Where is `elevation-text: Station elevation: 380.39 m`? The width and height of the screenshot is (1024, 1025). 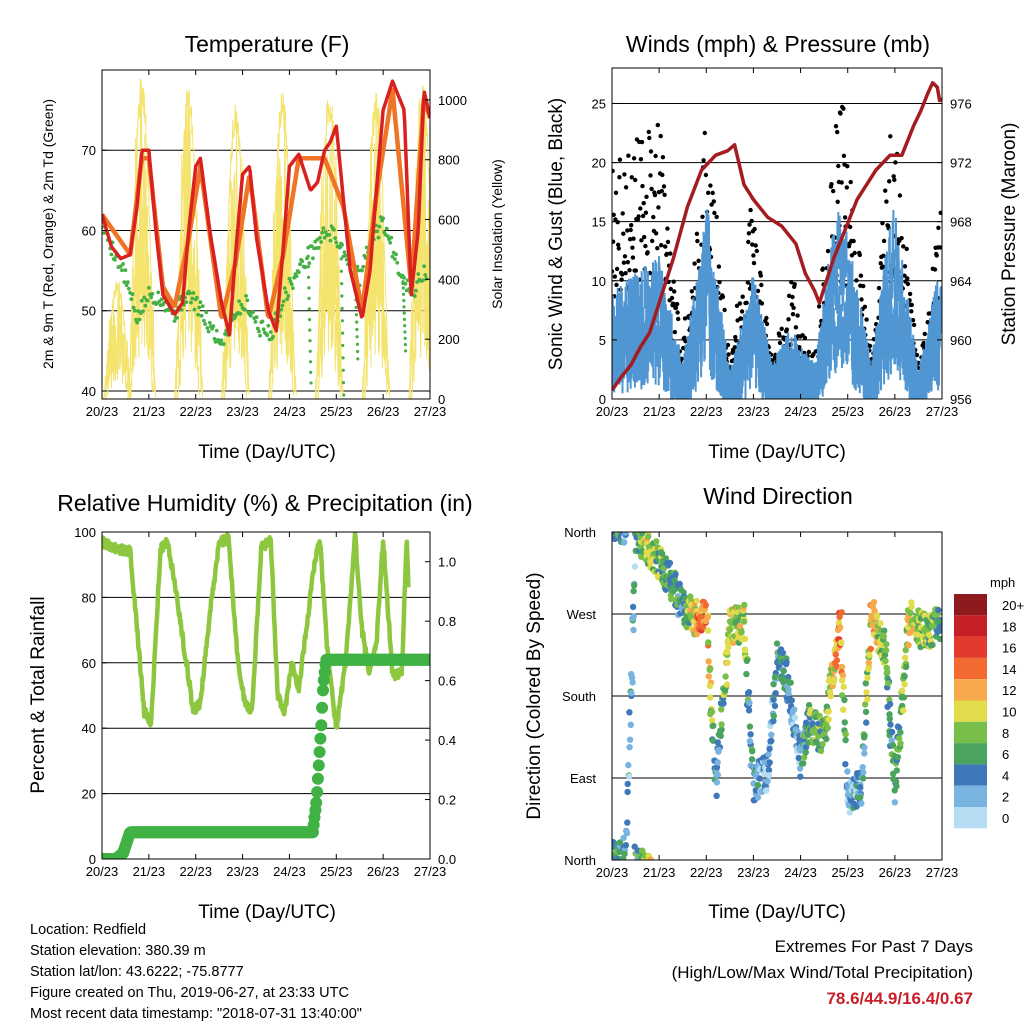
elevation-text: Station elevation: 380.39 m is located at coordinates (118, 951).